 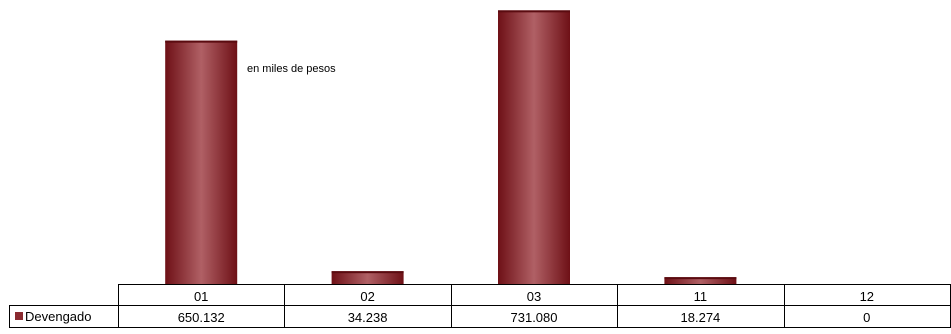 What do you see at coordinates (291, 69) in the screenshot?
I see `units-annotation: en miles de pesos` at bounding box center [291, 69].